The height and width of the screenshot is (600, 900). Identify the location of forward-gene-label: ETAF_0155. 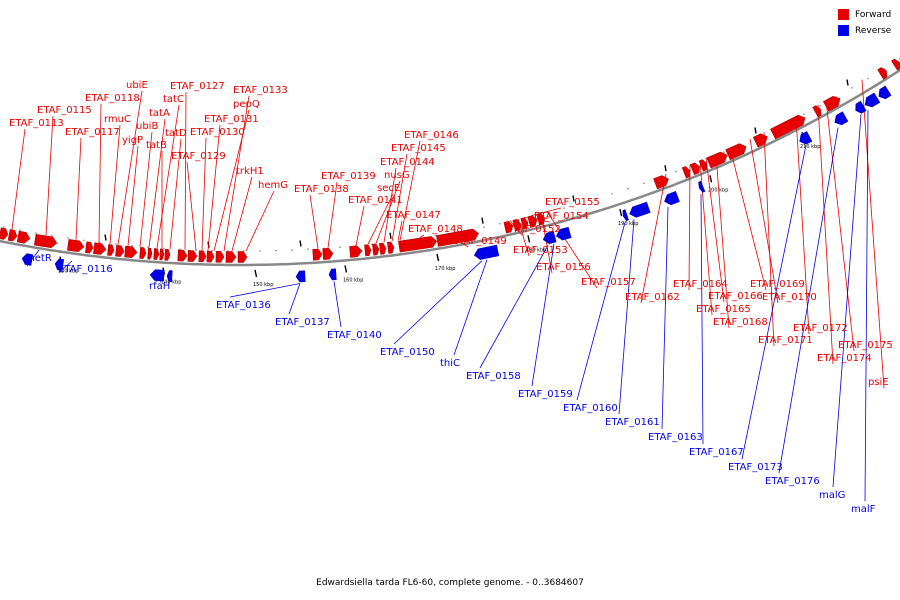
(572, 202).